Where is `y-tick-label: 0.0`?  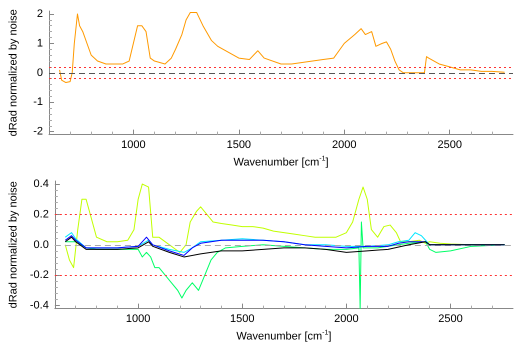 y-tick-label: 0.0 is located at coordinates (41, 244).